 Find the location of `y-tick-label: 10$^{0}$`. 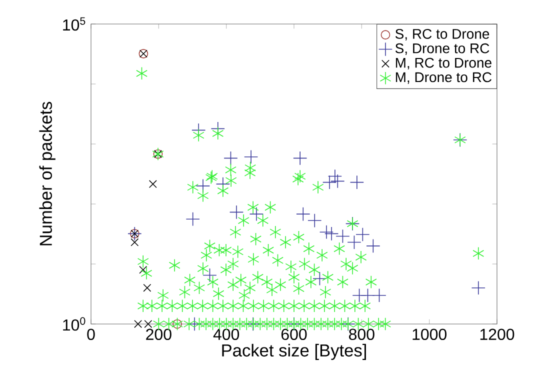

y-tick-label: 10$^{0}$ is located at coordinates (74, 324).